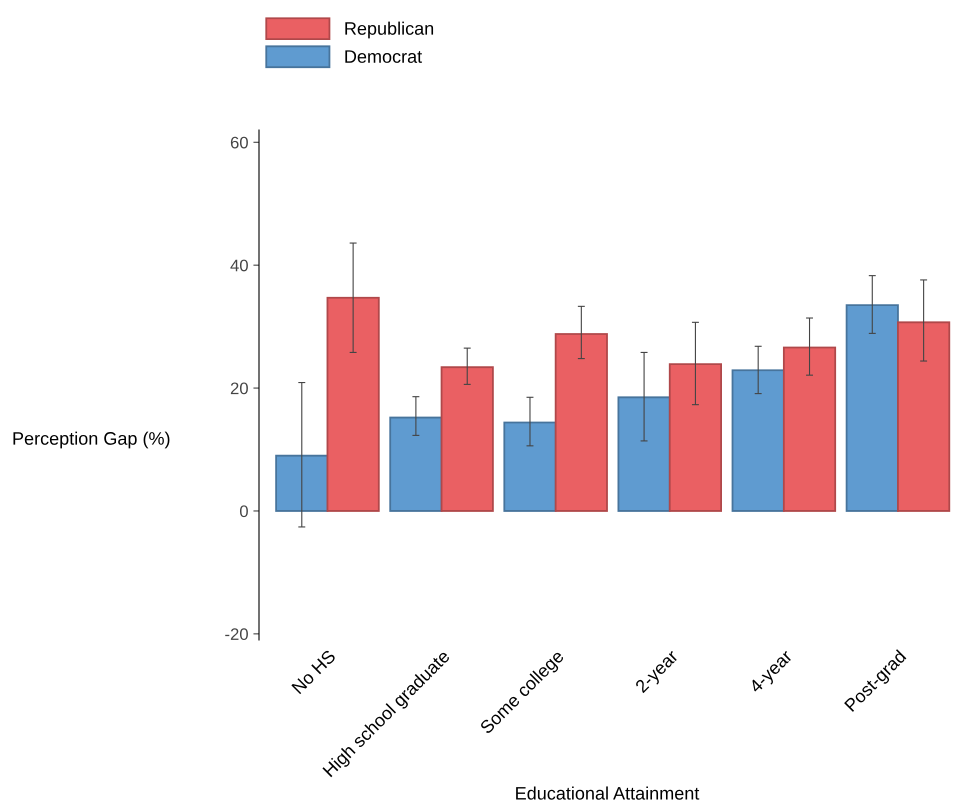  I want to click on legend-label: Democrat, so click(383, 56).